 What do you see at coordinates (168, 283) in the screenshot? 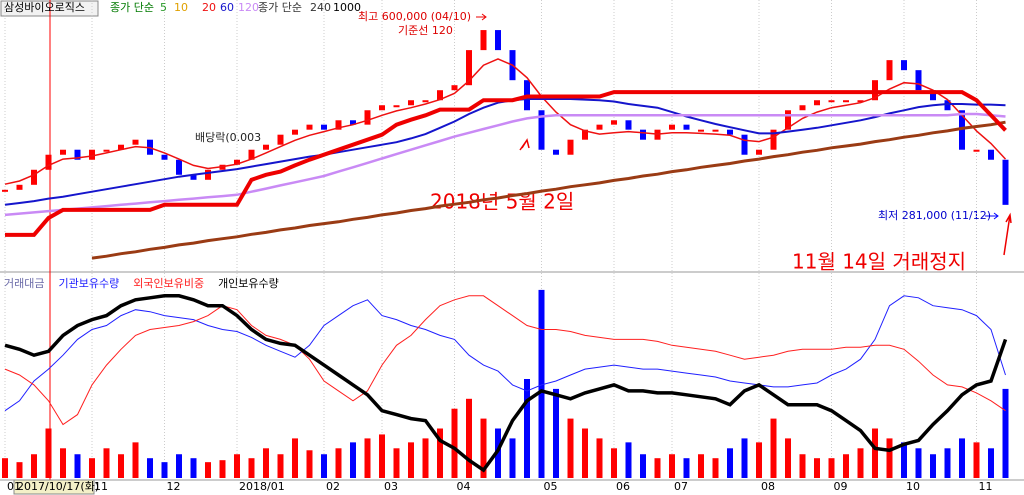
I see `legend-item: 외국인보유비중` at bounding box center [168, 283].